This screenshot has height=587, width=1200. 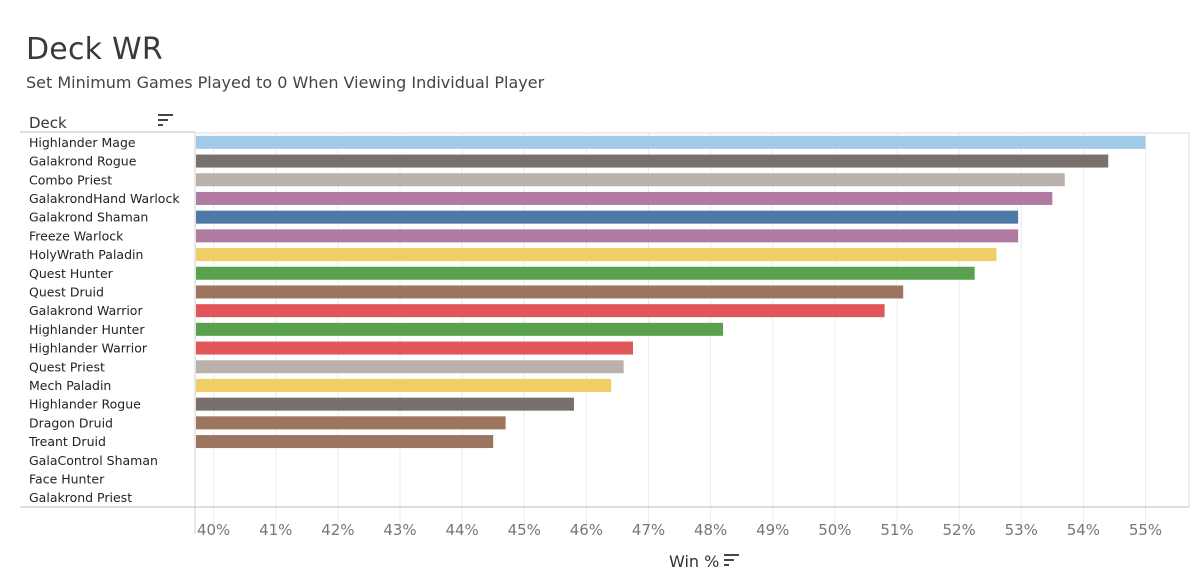 I want to click on deck-label: Quest Hunter, so click(x=71, y=273).